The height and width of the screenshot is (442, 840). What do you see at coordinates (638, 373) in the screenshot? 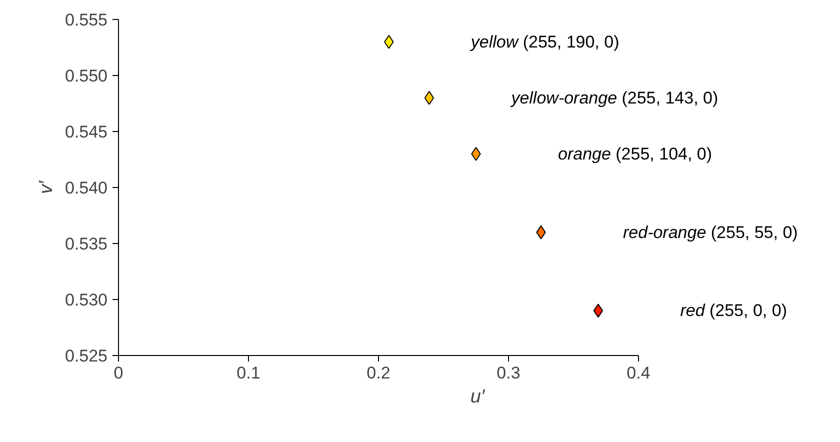
I see `x-tick-label: 0.4` at bounding box center [638, 373].